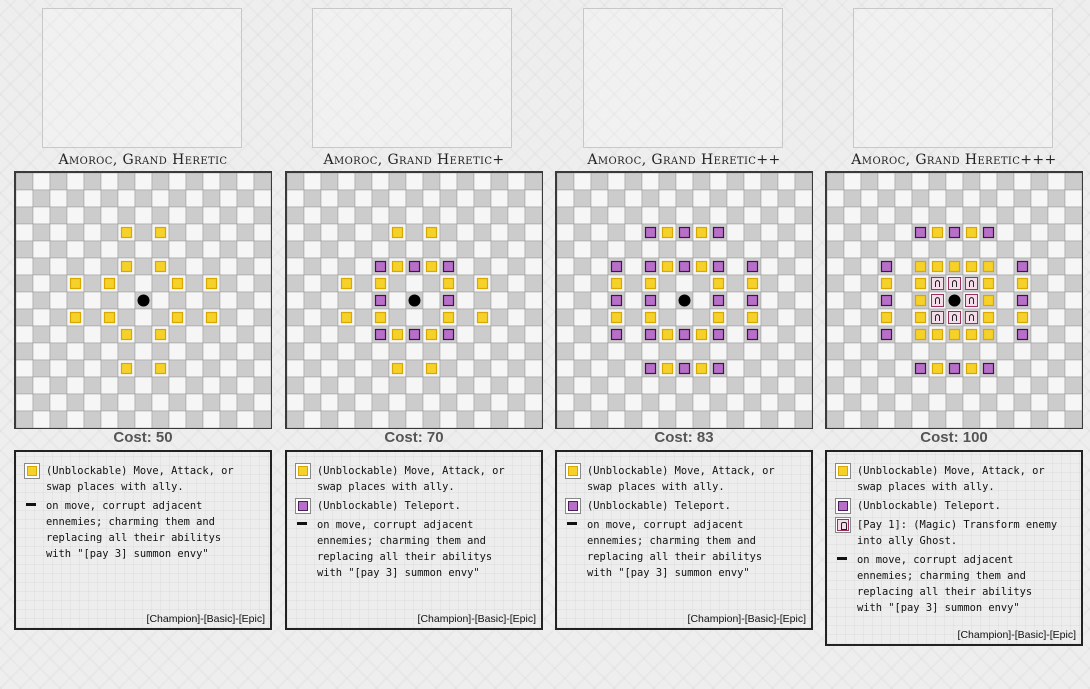 The width and height of the screenshot is (1090, 689). I want to click on piece-cost: Cost: 83, so click(684, 437).